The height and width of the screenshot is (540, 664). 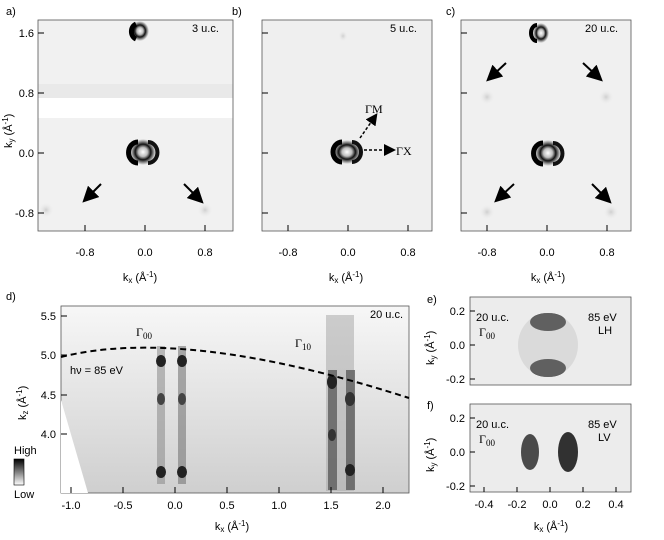 What do you see at coordinates (26, 34) in the screenshot?
I see `y-tick-label: 1.6` at bounding box center [26, 34].